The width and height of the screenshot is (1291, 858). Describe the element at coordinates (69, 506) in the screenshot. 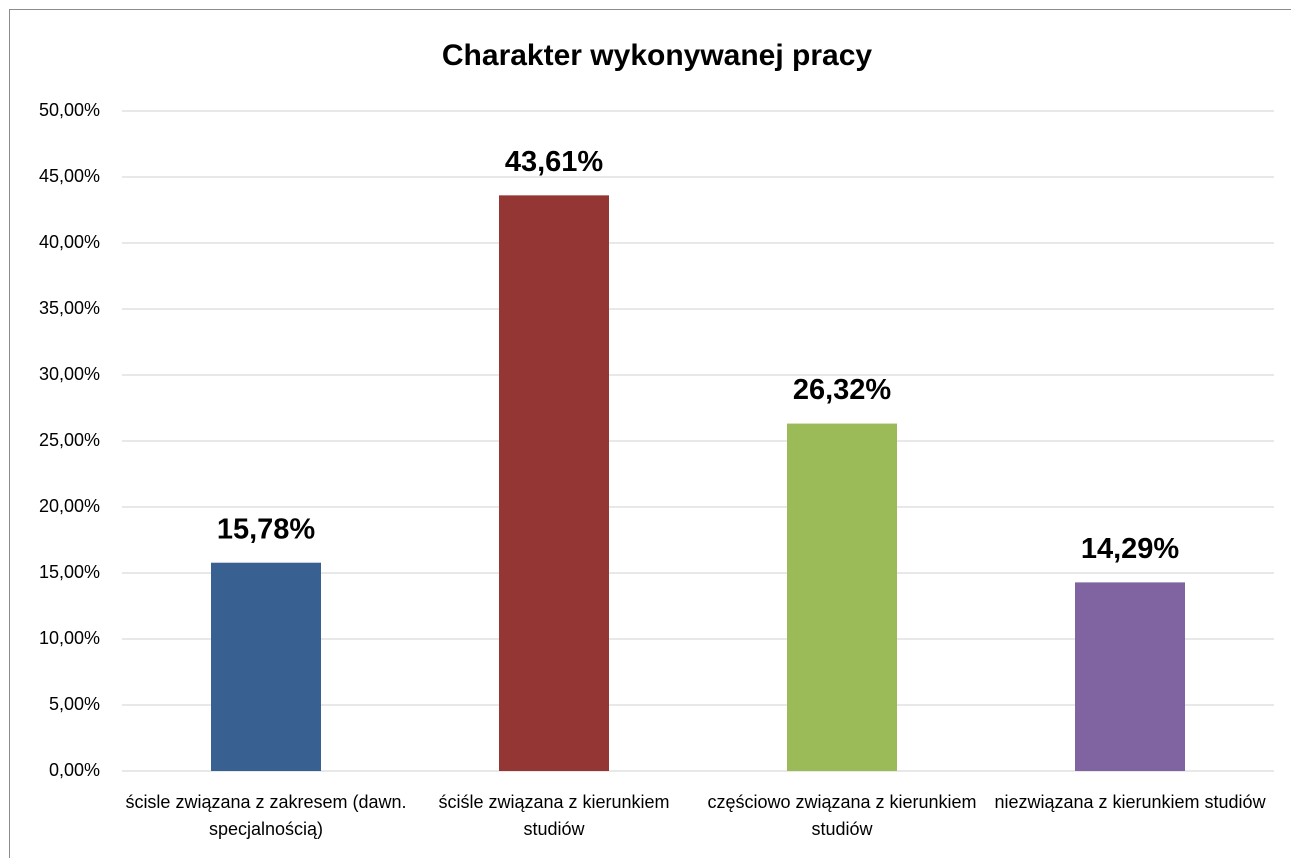

I see `y-tick-label: 20,00%` at that location.